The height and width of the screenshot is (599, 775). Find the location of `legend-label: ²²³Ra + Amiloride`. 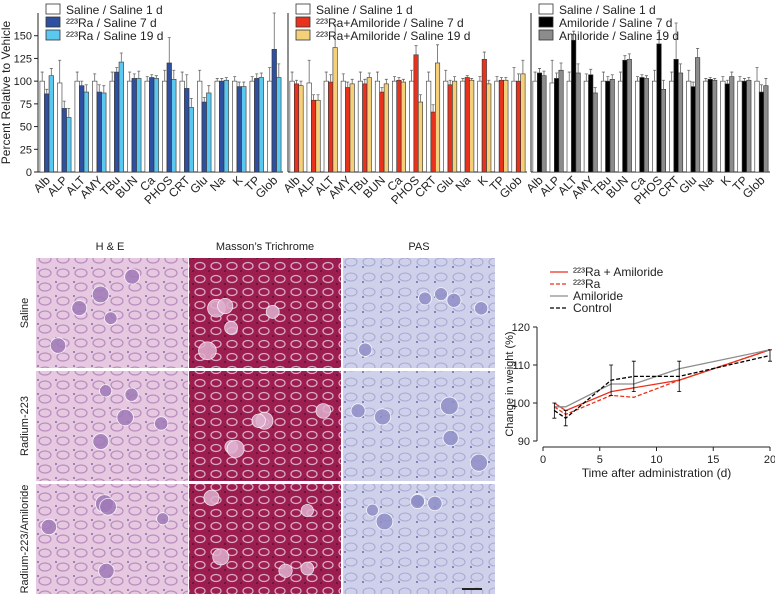

legend-label: ²²³Ra + Amiloride is located at coordinates (618, 272).